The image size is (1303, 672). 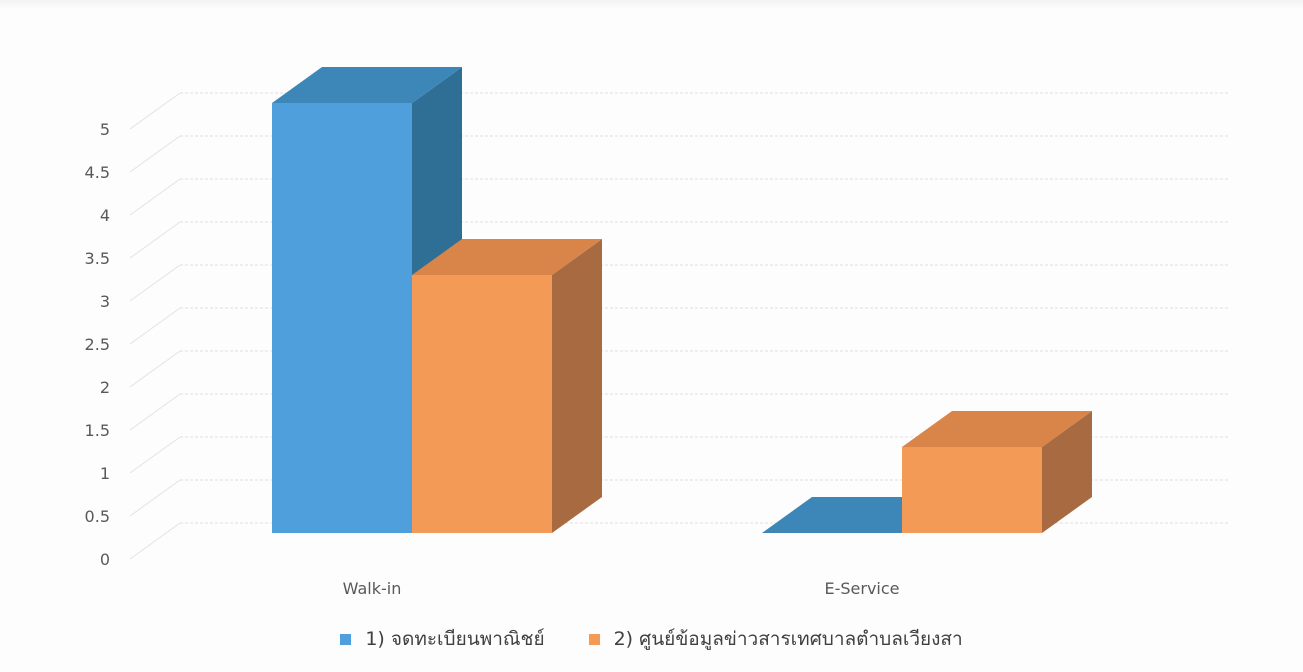 What do you see at coordinates (97, 344) in the screenshot?
I see `y-tick-label: 2.5` at bounding box center [97, 344].